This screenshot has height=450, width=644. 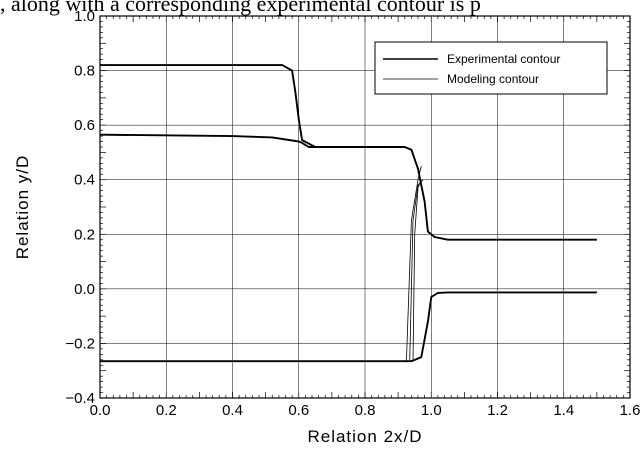 I want to click on x-axis-title: Relation 2x/D, so click(x=364, y=436).